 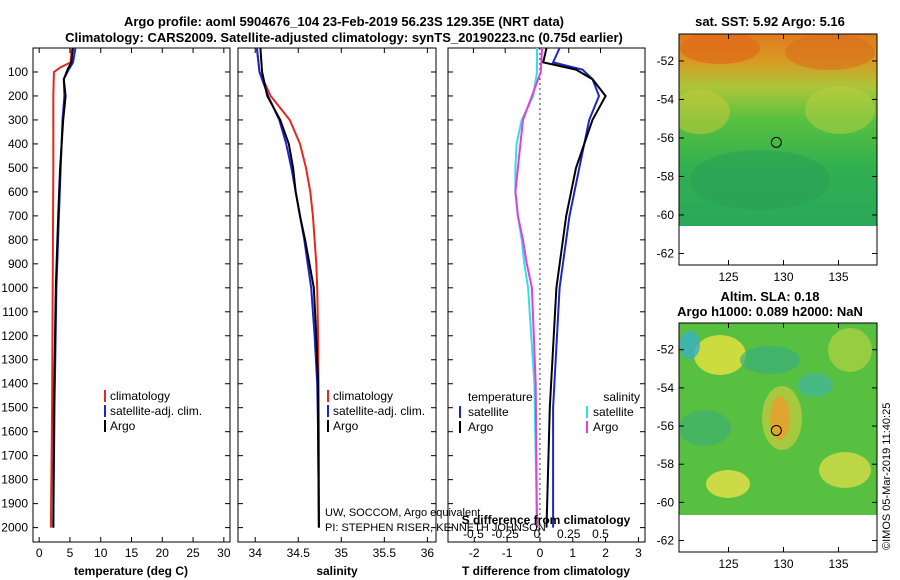 I want to click on legend-title-temperature: temperature, so click(x=500, y=397).